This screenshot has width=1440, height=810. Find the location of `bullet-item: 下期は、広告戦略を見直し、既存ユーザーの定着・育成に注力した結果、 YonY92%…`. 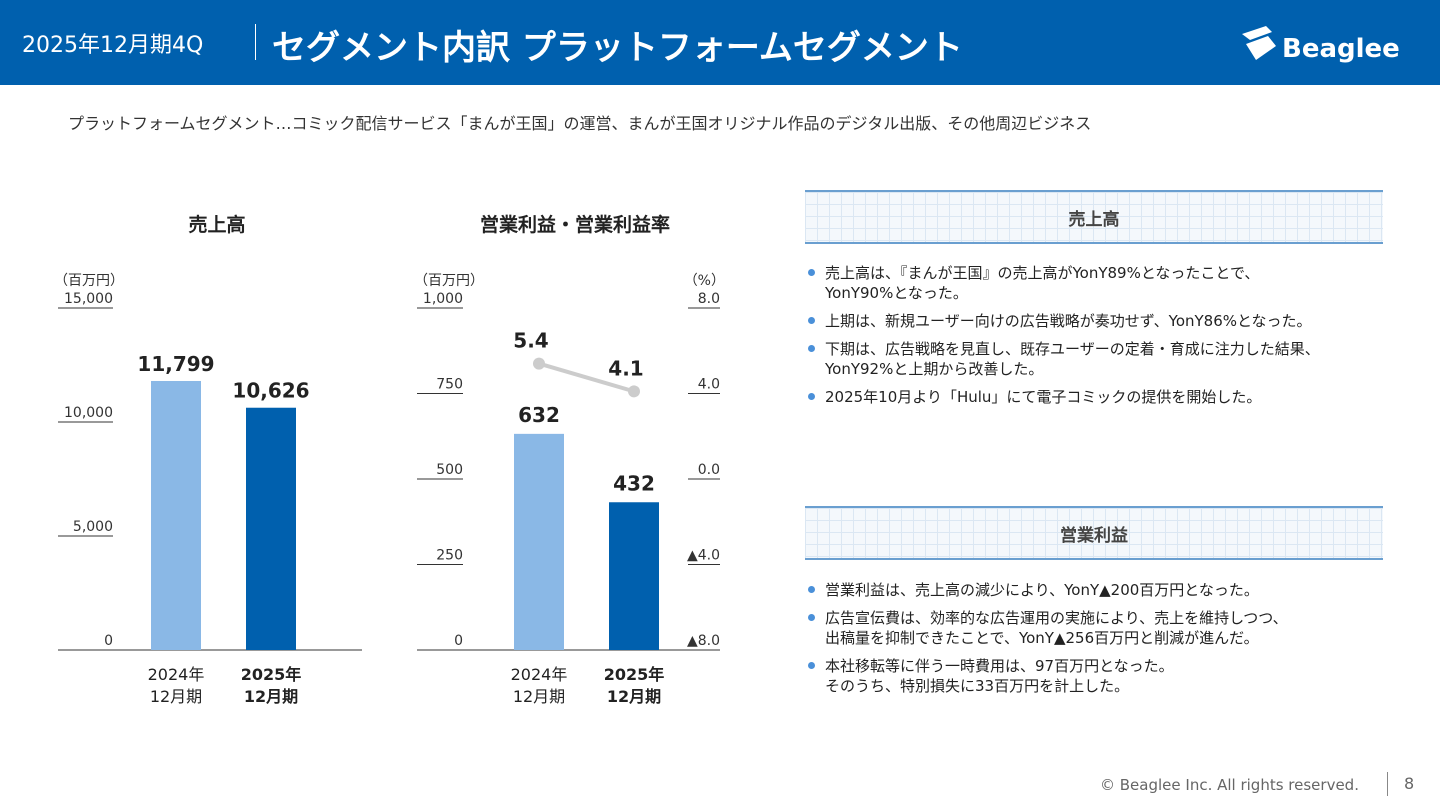

bullet-item: 下期は、広告戦略を見直し、既存ユーザーの定着・育成に注力した結果、 YonY92%… is located at coordinates (1085, 359).